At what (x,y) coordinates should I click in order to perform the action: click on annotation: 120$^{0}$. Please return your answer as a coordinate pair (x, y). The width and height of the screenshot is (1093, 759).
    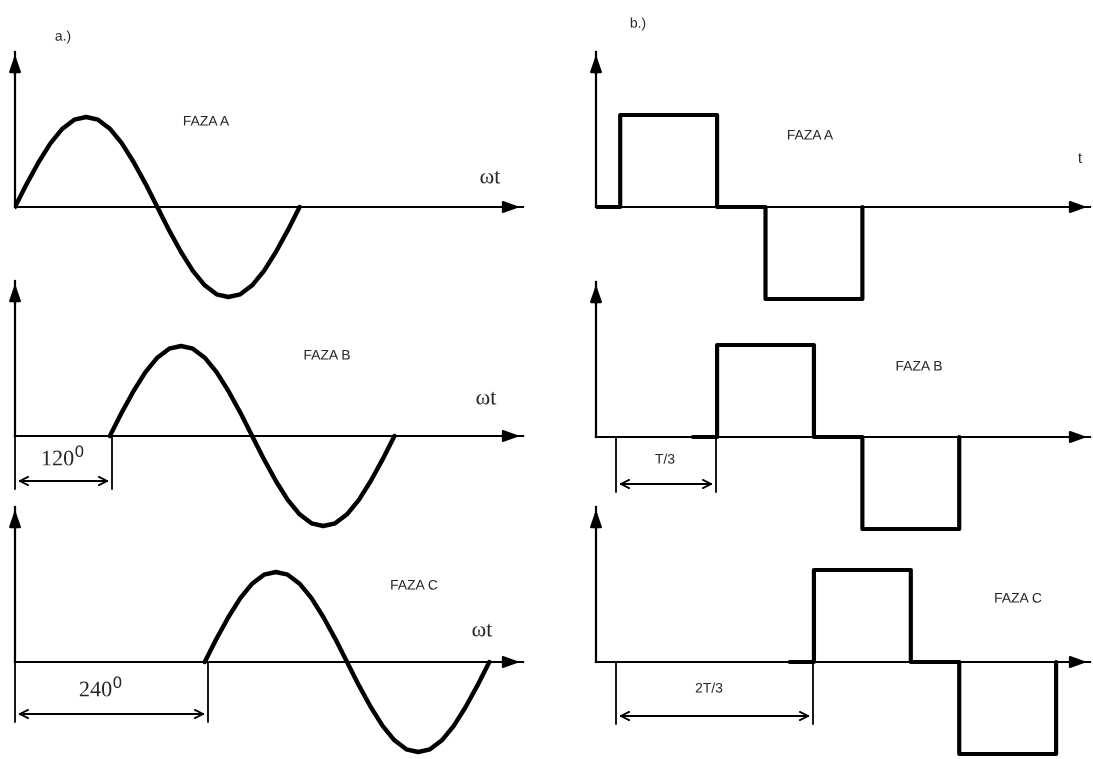
    Looking at the image, I should click on (63, 455).